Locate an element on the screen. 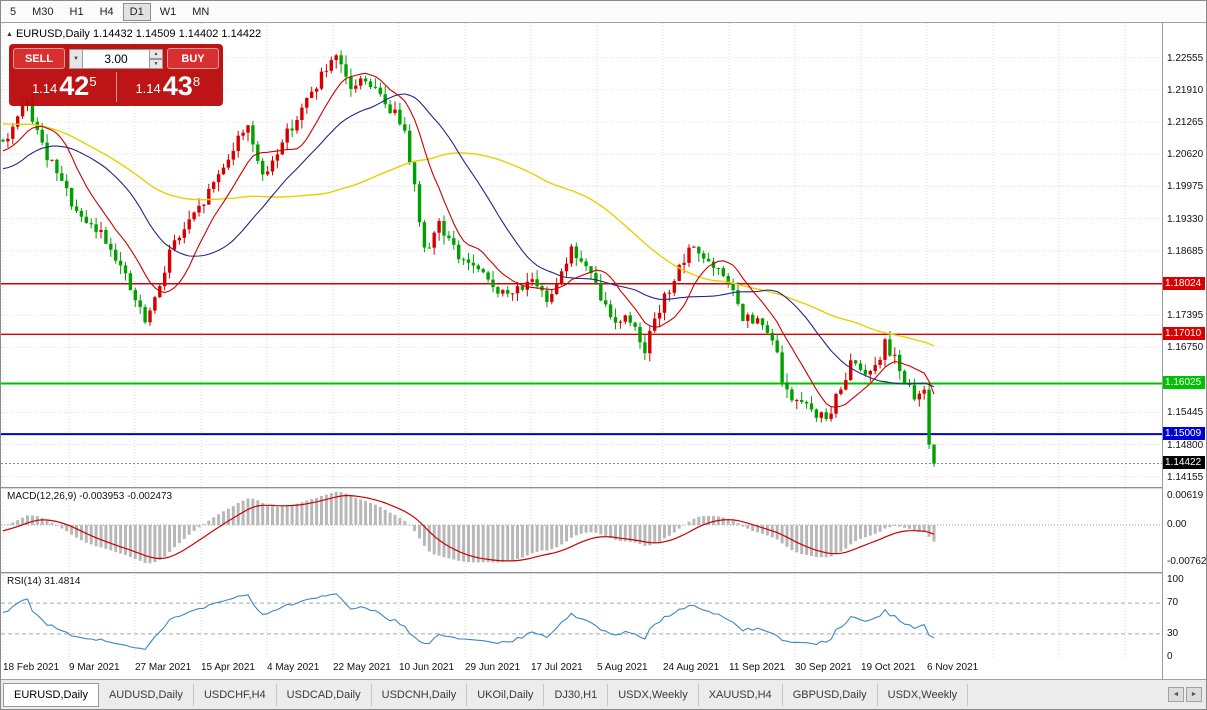  chart-tab-usdcad-daily: USDCAD,Daily is located at coordinates (324, 694).